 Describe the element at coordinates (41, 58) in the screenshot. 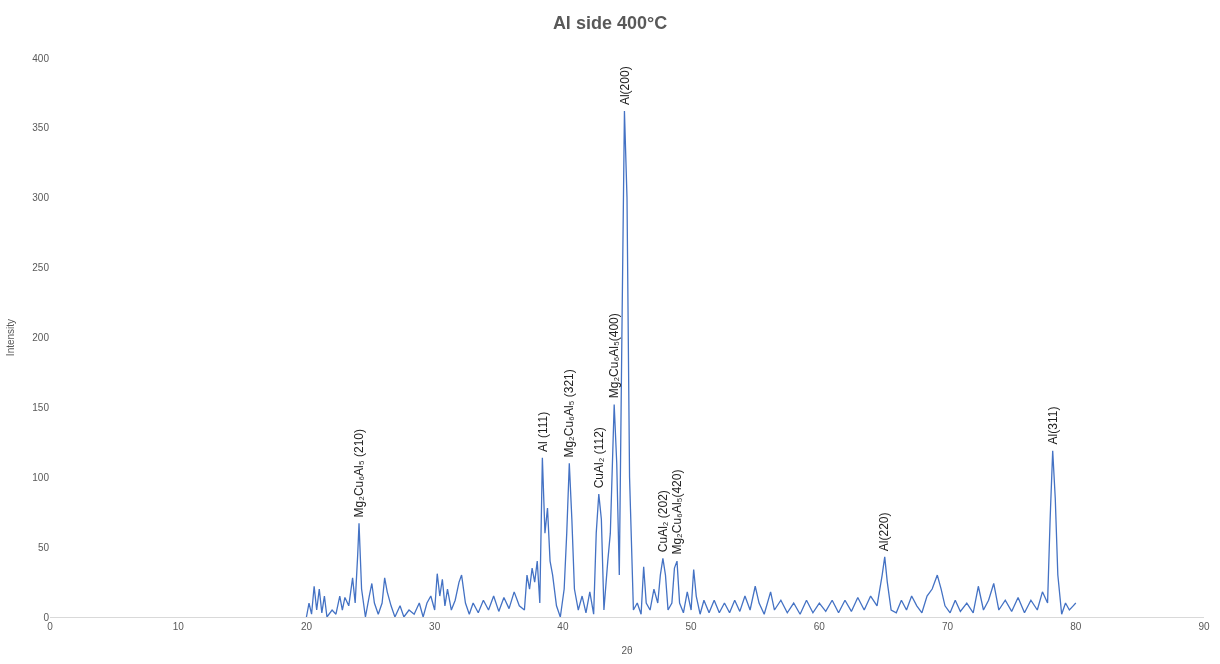

I see `y-tick-label: 400` at that location.